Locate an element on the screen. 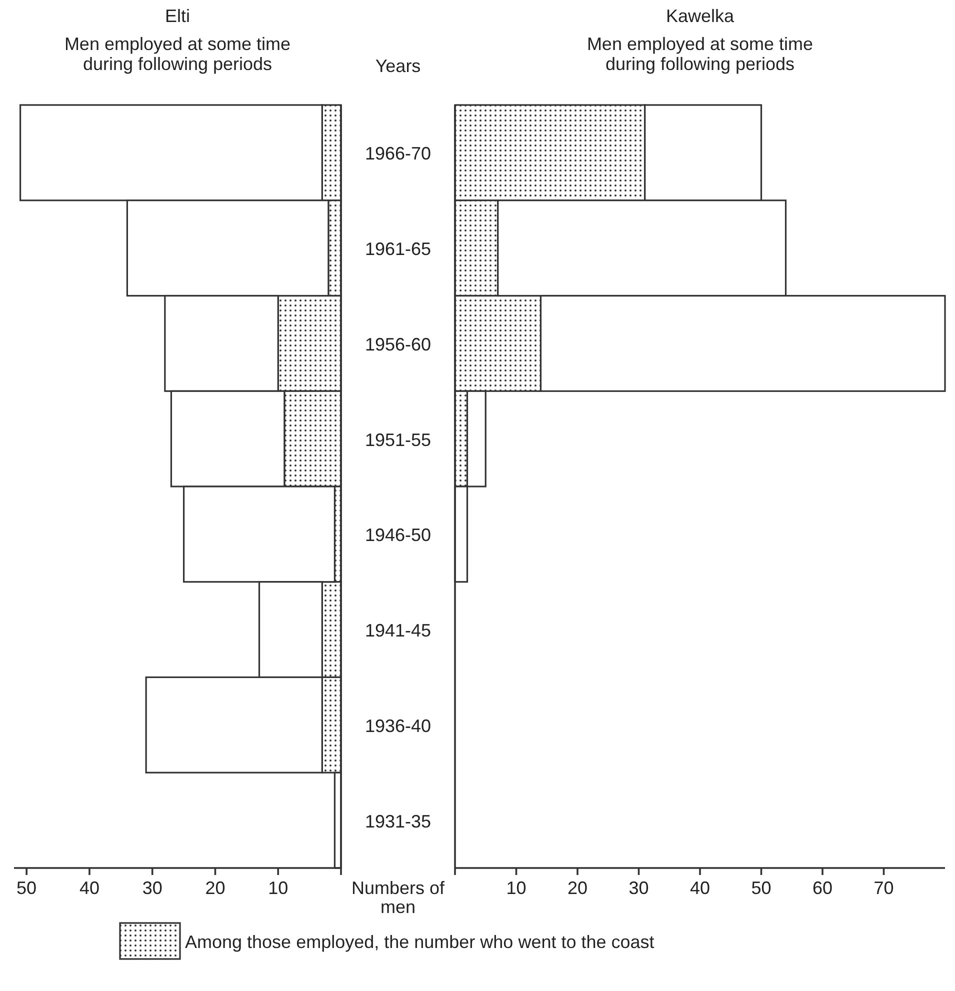 The height and width of the screenshot is (991, 955). y-axis-title: Years is located at coordinates (398, 66).